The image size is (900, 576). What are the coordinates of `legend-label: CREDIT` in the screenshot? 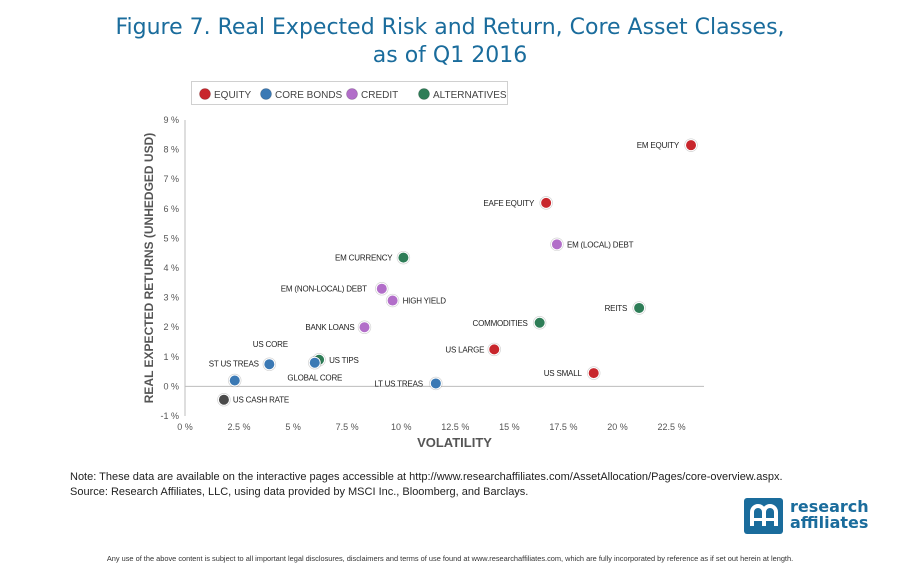 It's located at (379, 95).